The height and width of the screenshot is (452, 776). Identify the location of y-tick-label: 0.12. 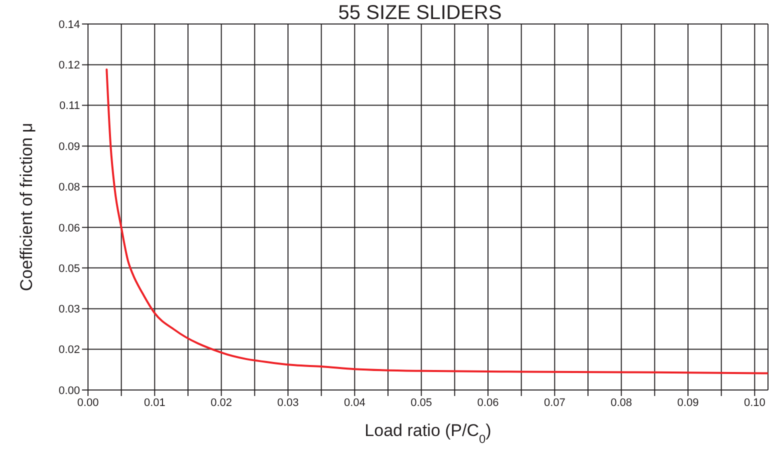
(69, 66).